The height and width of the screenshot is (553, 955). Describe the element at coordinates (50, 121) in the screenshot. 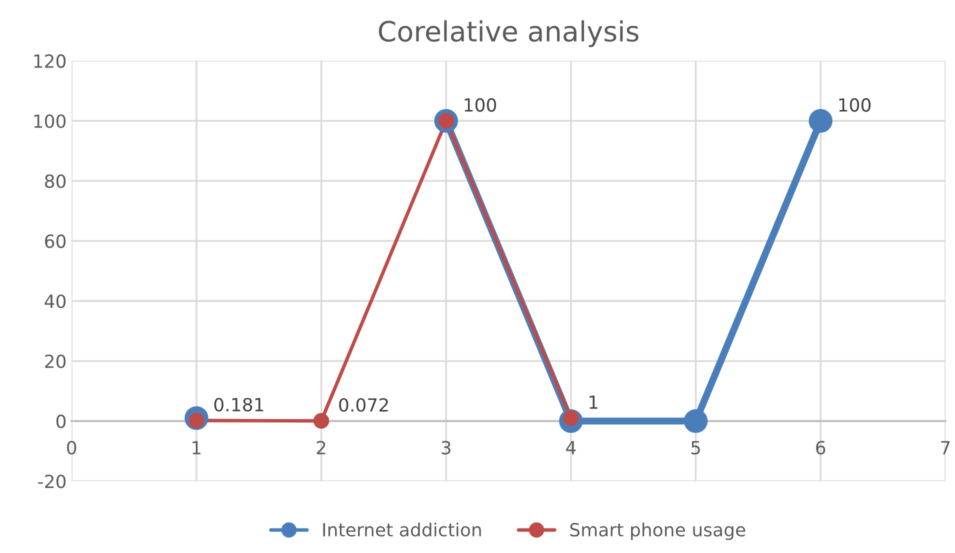

I see `y-tick-label: 100` at that location.